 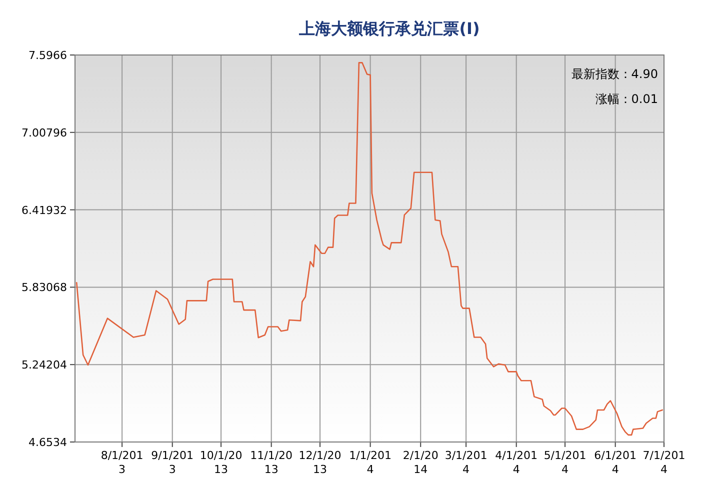 I want to click on x-tick-label: 1/1/201 4, so click(x=370, y=462).